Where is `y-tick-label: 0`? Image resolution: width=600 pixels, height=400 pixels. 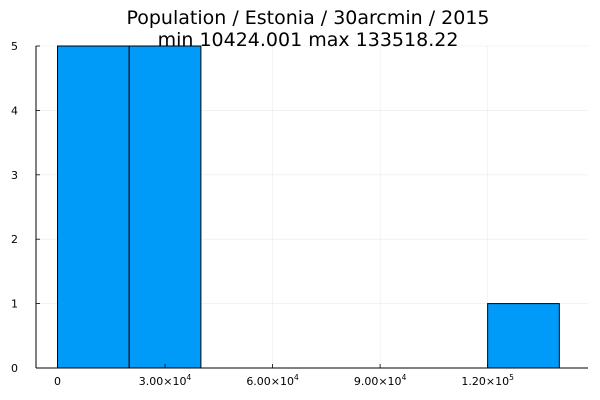 y-tick-label: 0 is located at coordinates (14, 368).